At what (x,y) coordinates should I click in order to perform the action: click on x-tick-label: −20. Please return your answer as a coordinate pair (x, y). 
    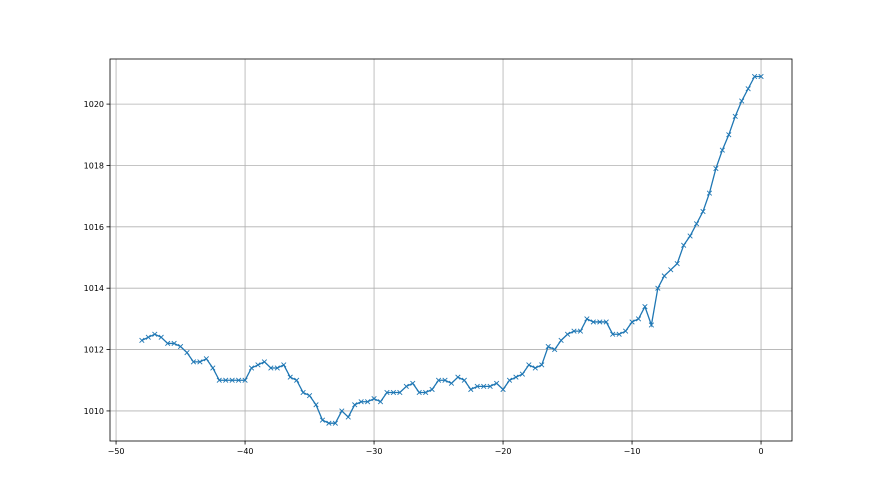
    Looking at the image, I should click on (503, 451).